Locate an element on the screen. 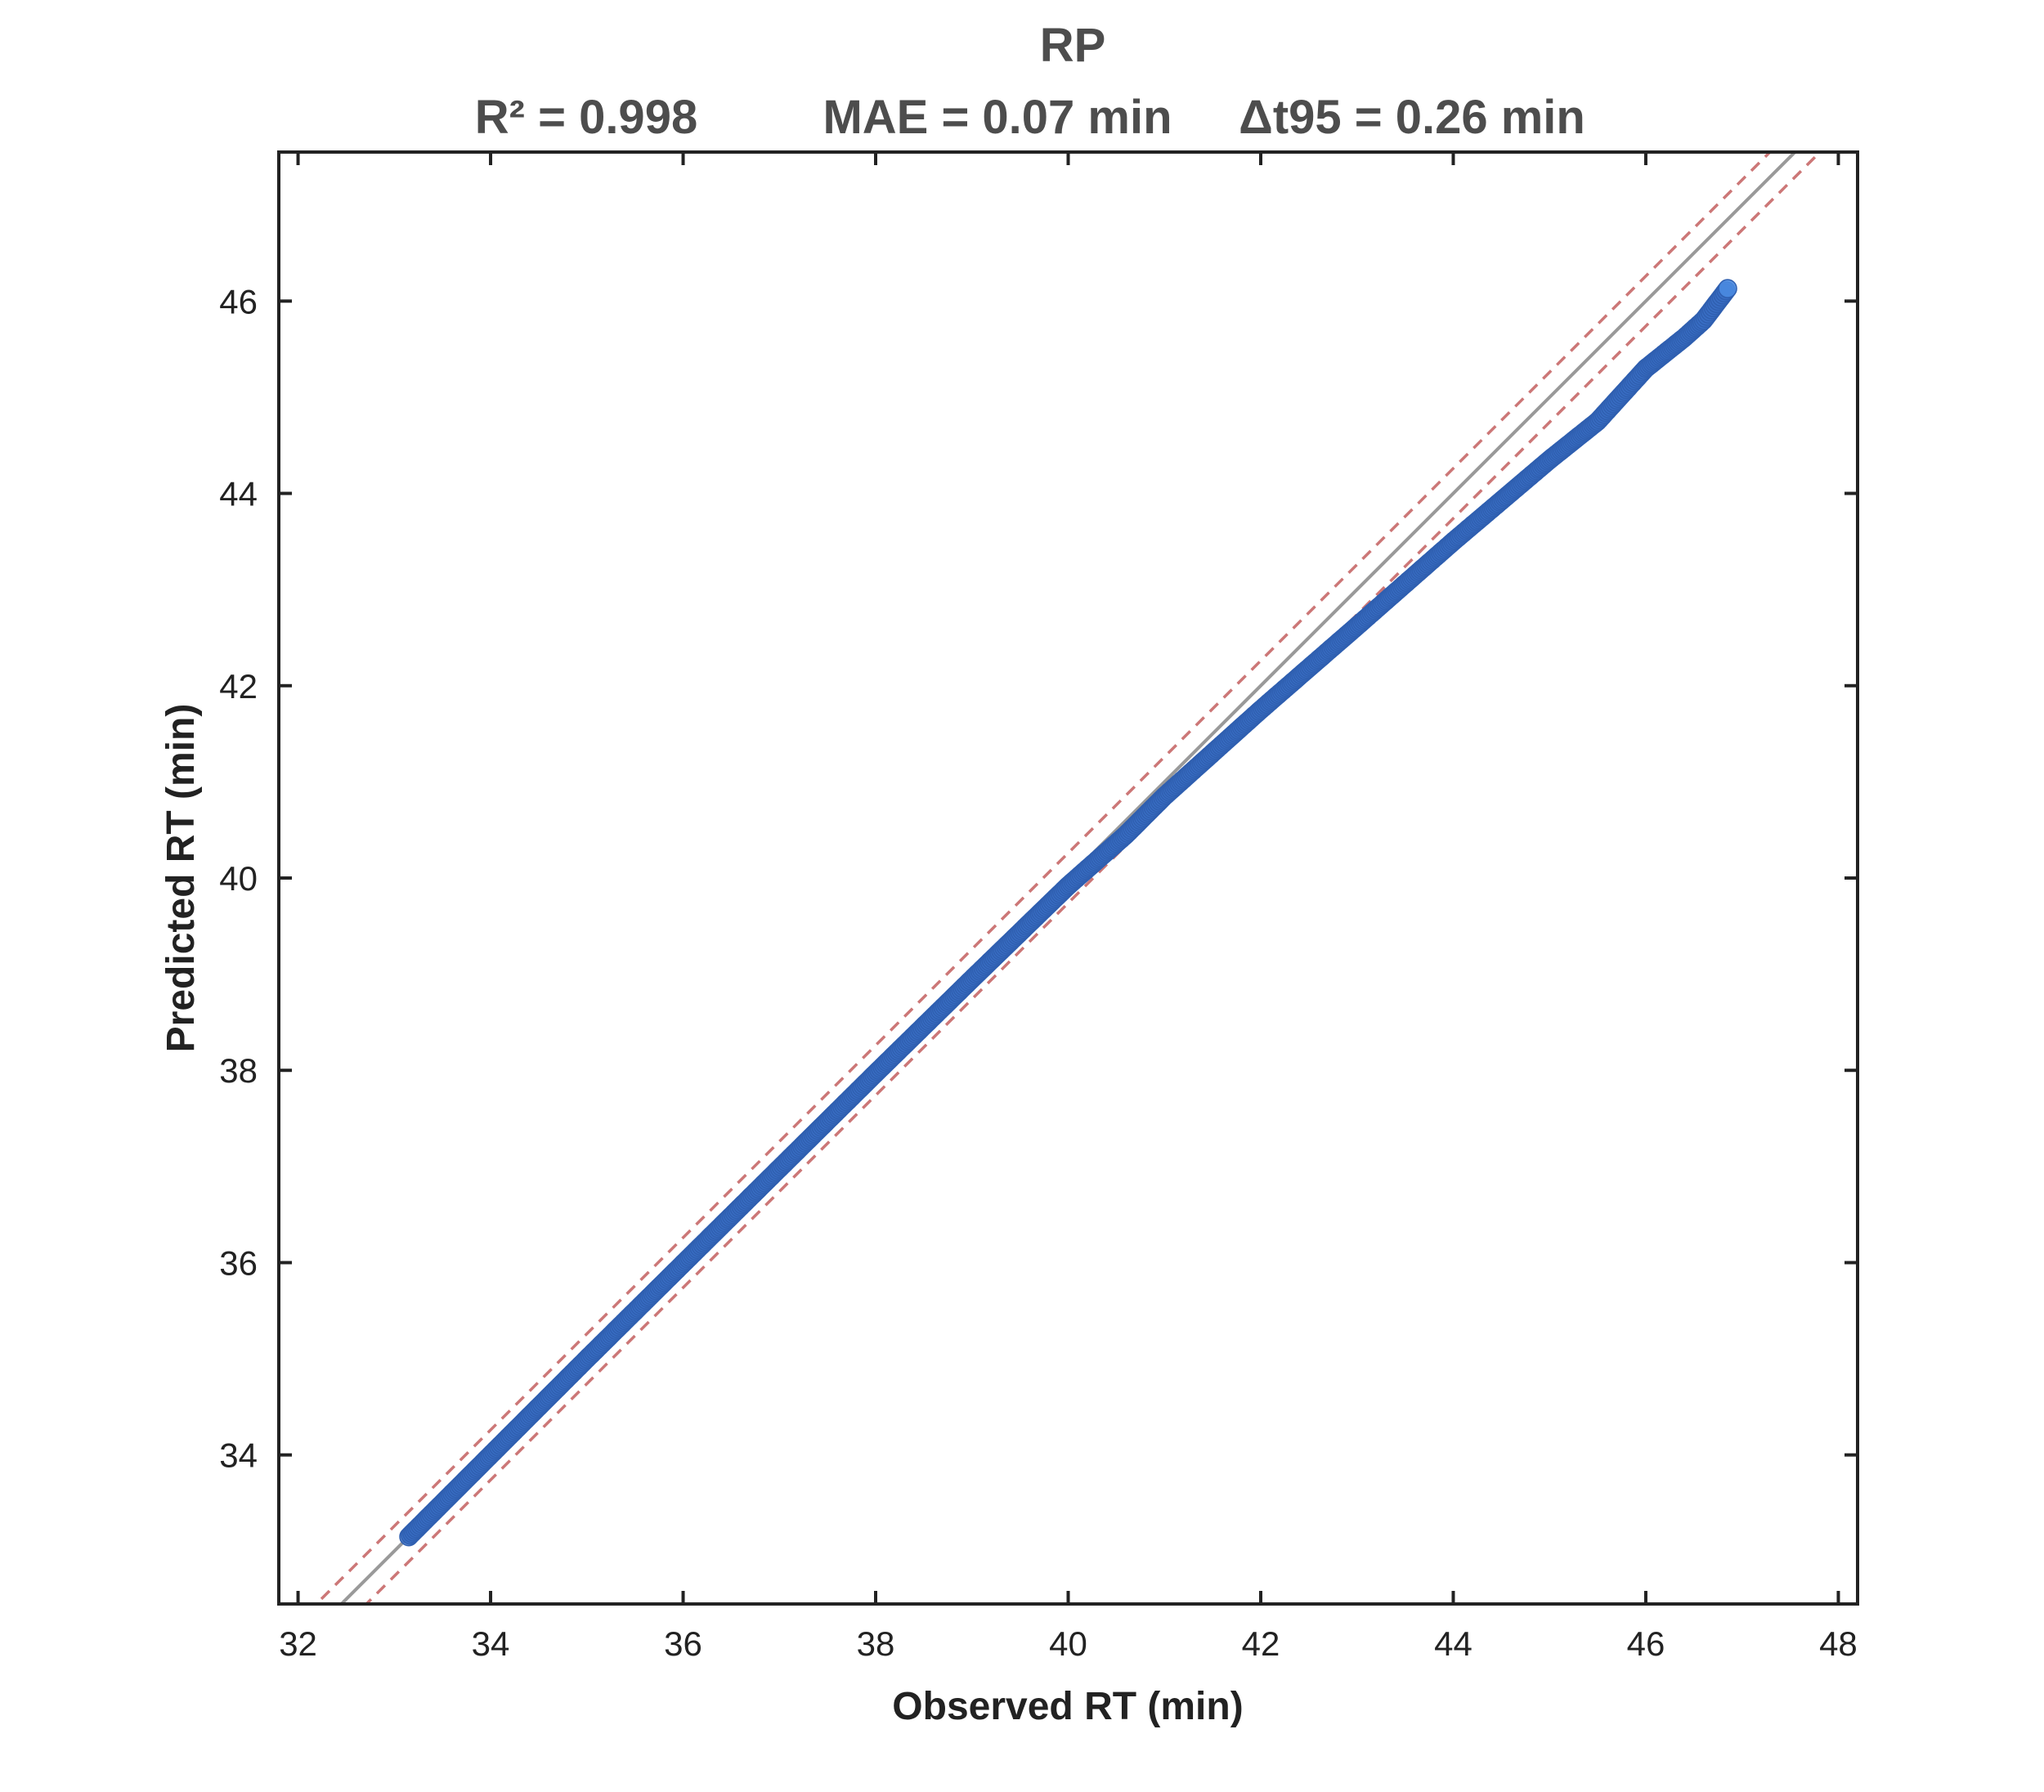  chart-subtitle-dt95: Δt95 = 0.26 min is located at coordinates (1412, 118).